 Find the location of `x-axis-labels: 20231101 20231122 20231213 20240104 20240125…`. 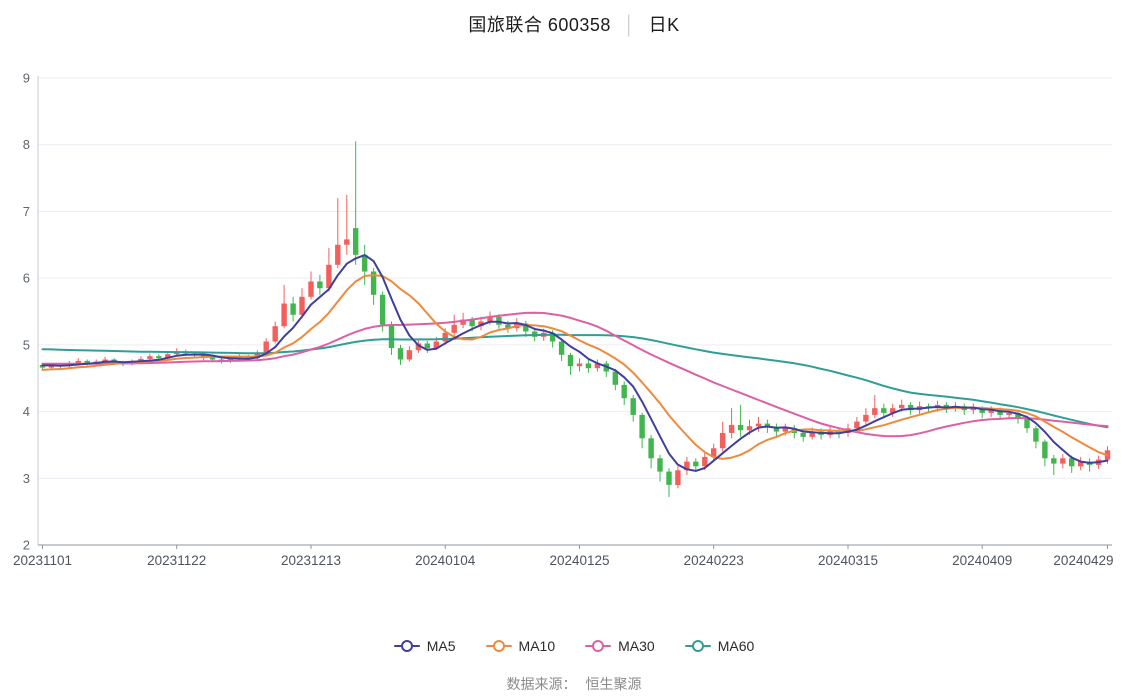

x-axis-labels: 20231101 20231122 20231213 20240104 20240125… is located at coordinates (563, 556).